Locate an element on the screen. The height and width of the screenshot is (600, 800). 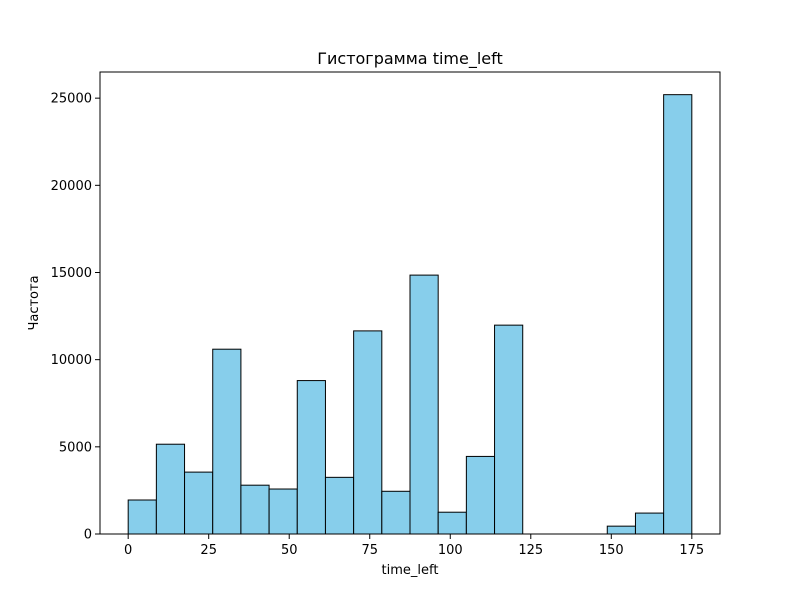
x-tick-label: 150 is located at coordinates (611, 550).